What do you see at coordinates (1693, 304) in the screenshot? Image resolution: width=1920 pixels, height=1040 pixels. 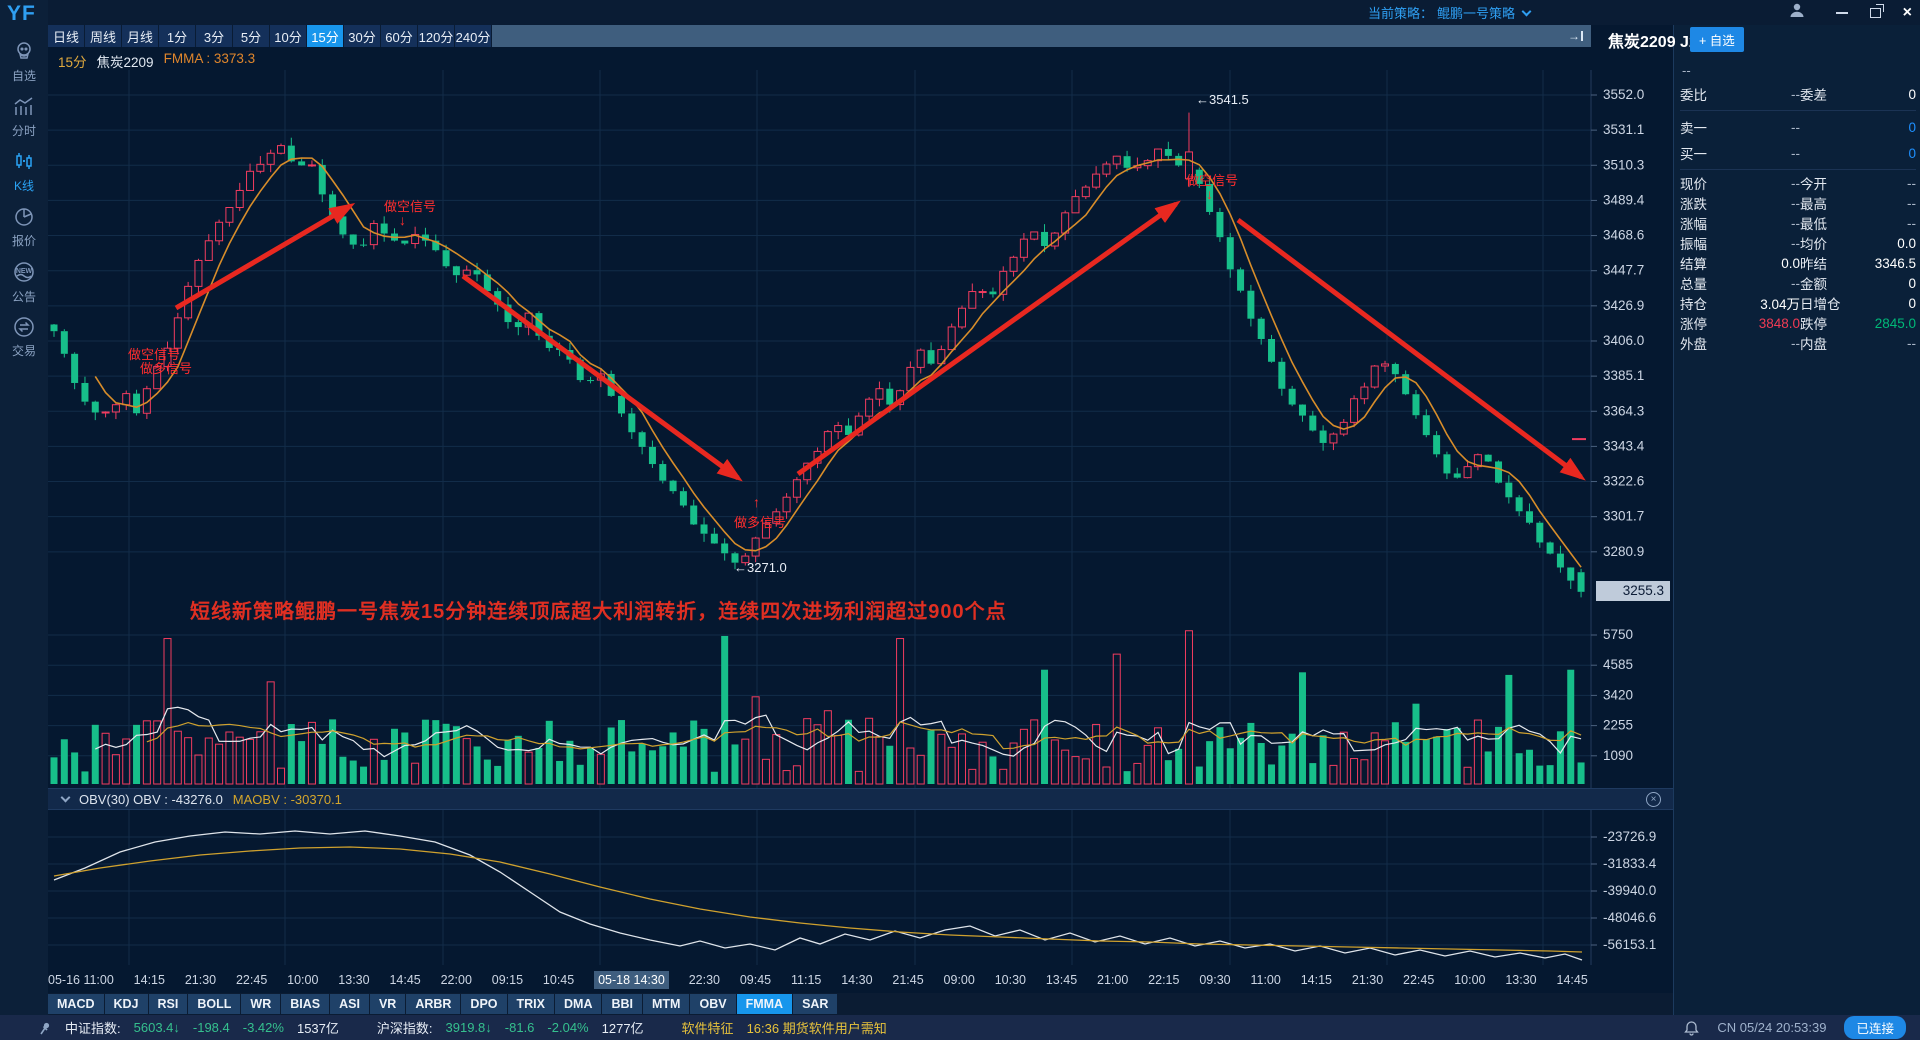 I see `quote-label: 持仓` at bounding box center [1693, 304].